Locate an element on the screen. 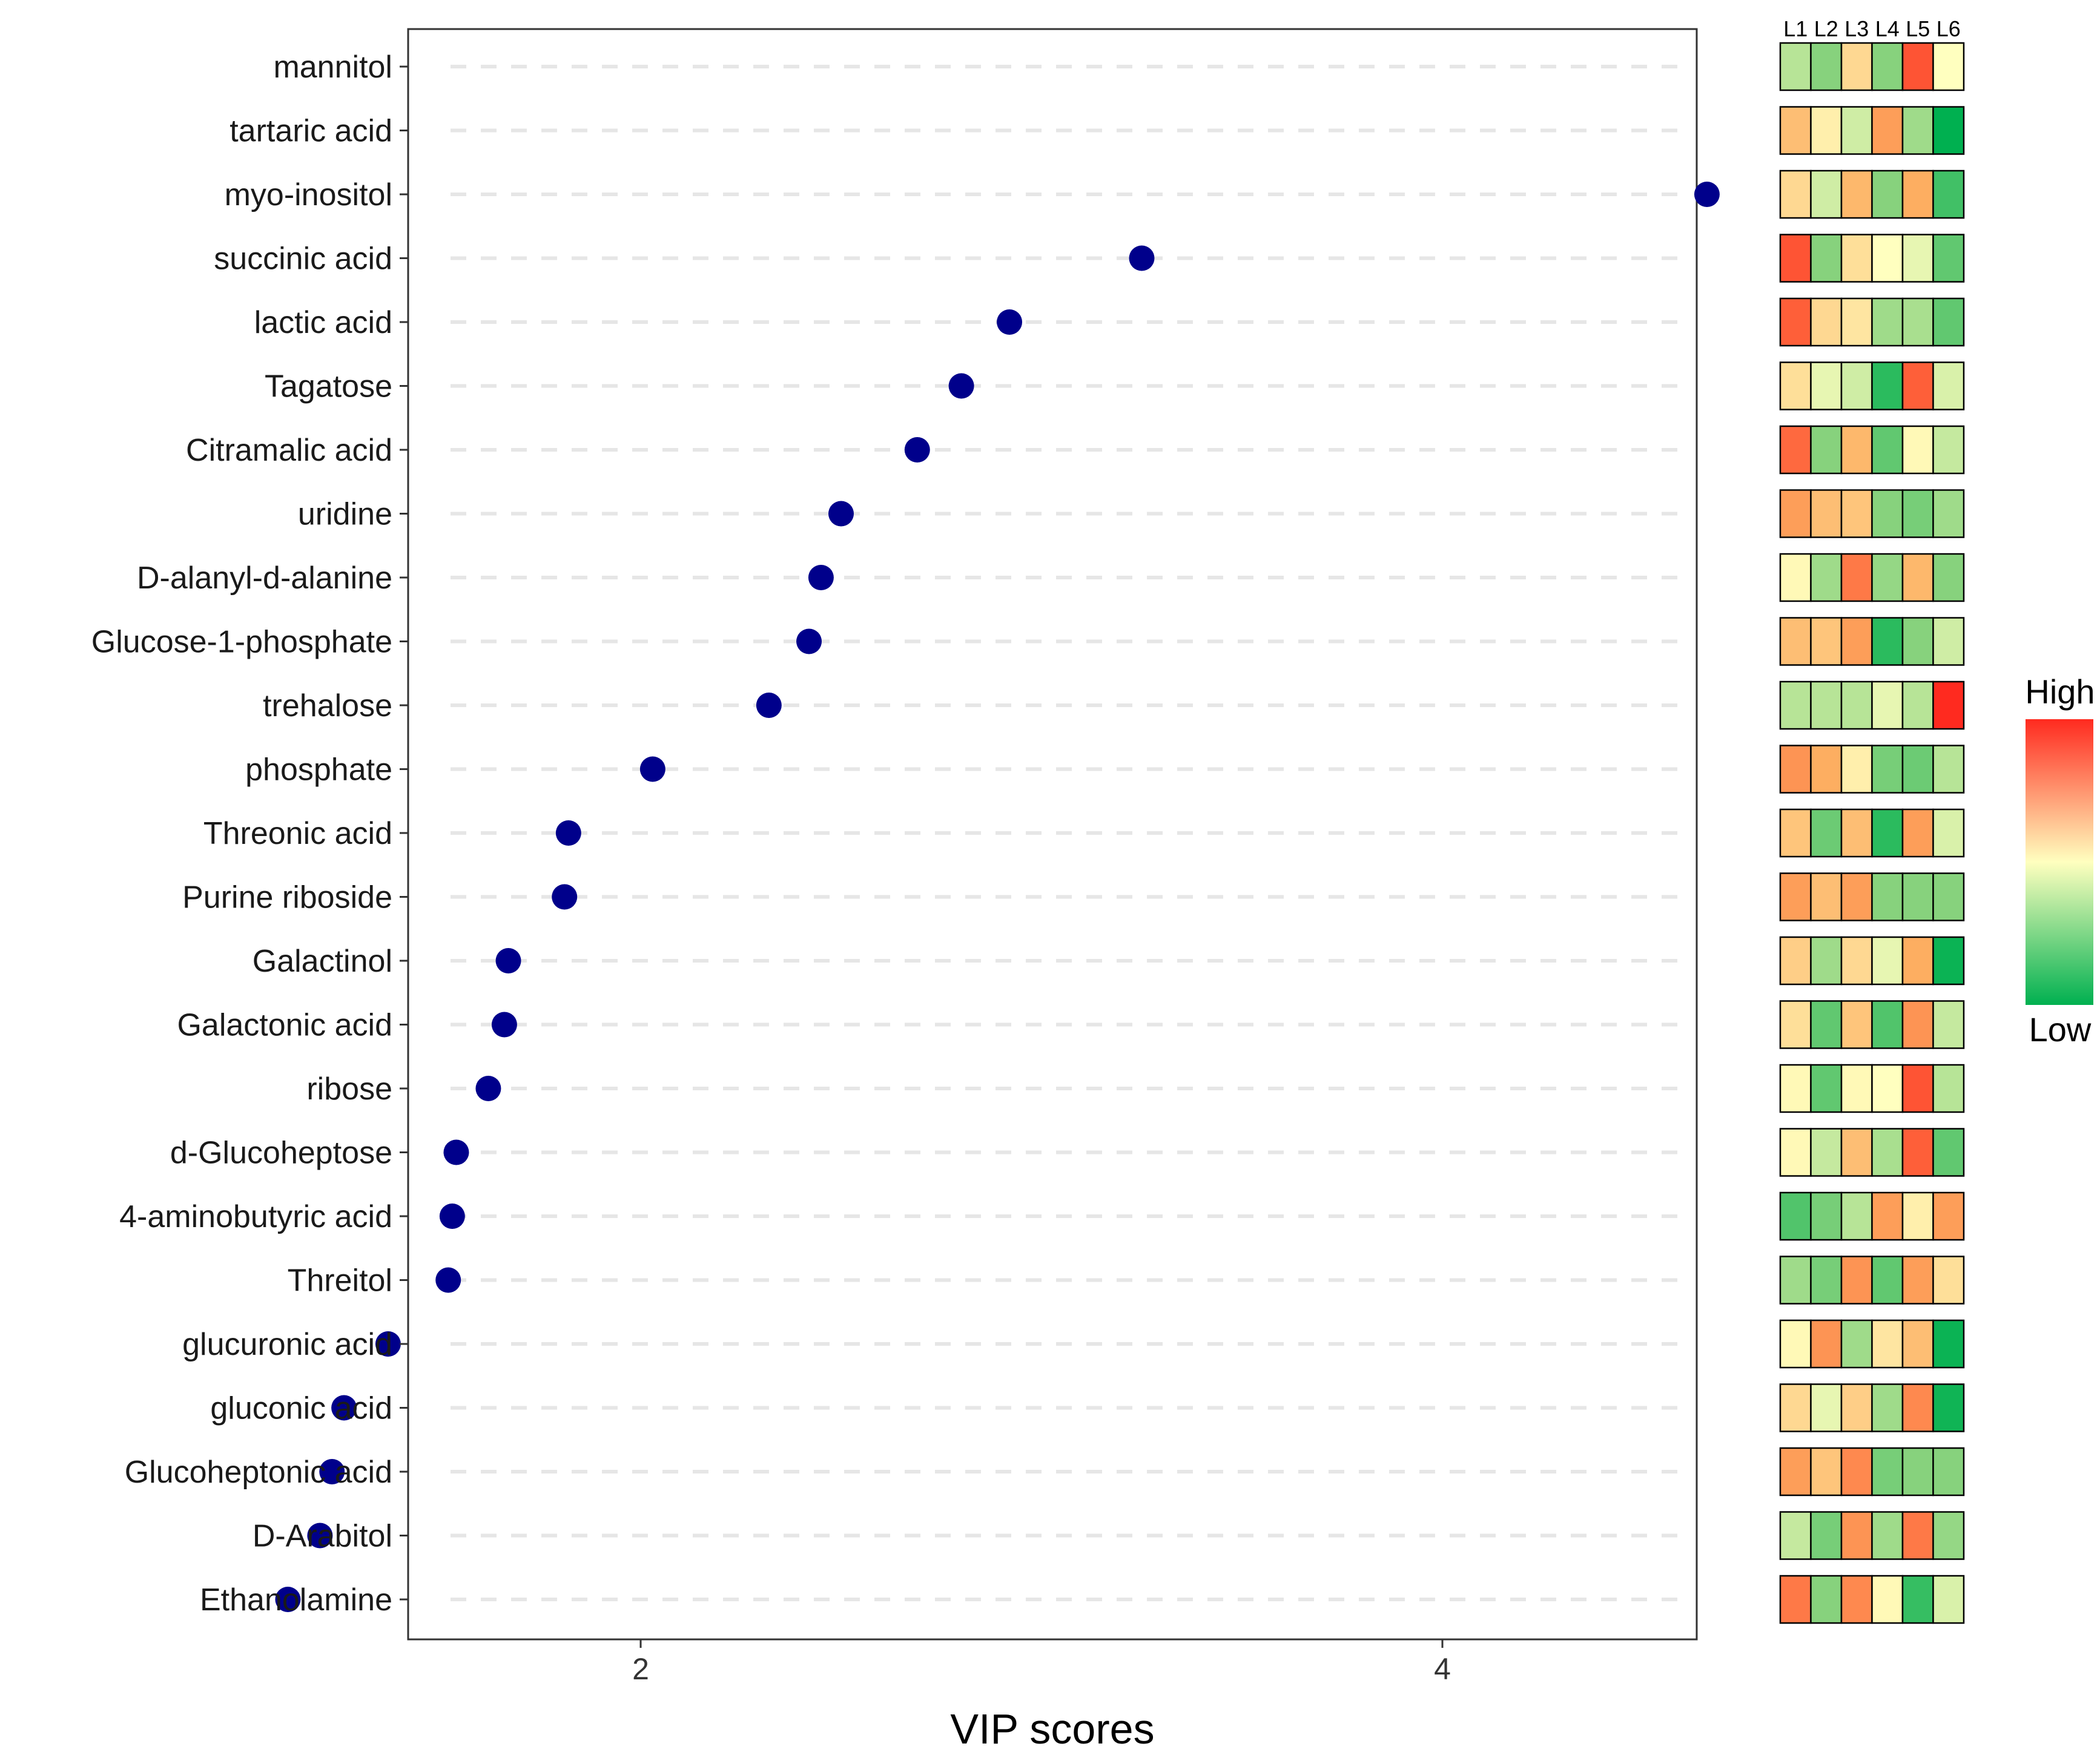 This screenshot has width=2100, height=1755. heatmap: L1 L2 L3 L4 L5 L6 is located at coordinates (1872, 820).